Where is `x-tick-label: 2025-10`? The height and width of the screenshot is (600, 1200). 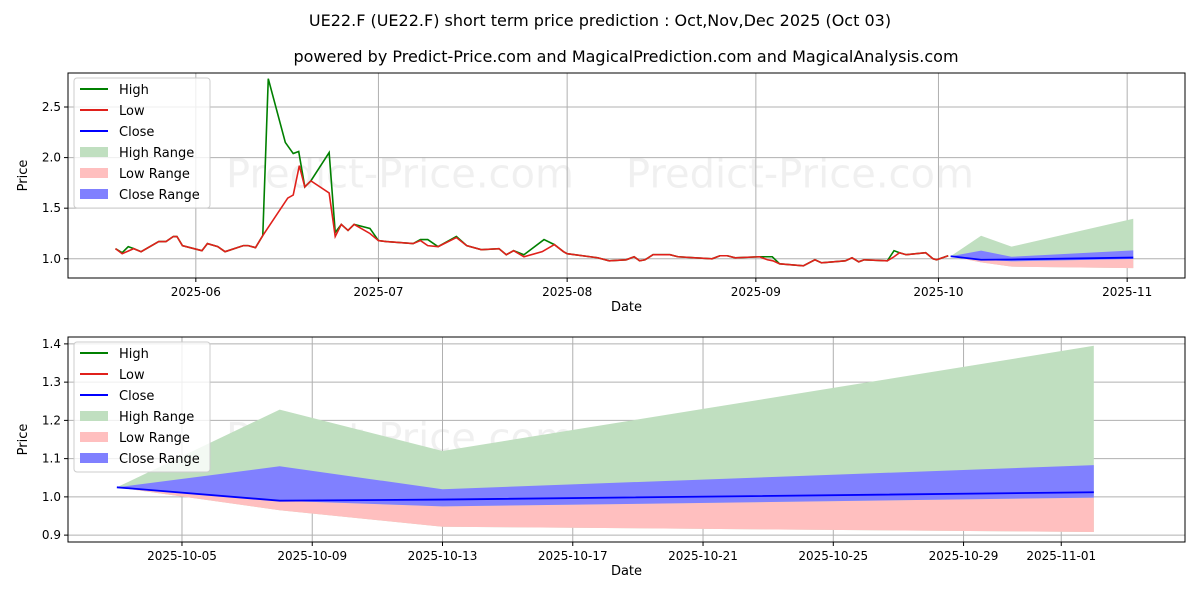
x-tick-label: 2025-10 is located at coordinates (938, 292).